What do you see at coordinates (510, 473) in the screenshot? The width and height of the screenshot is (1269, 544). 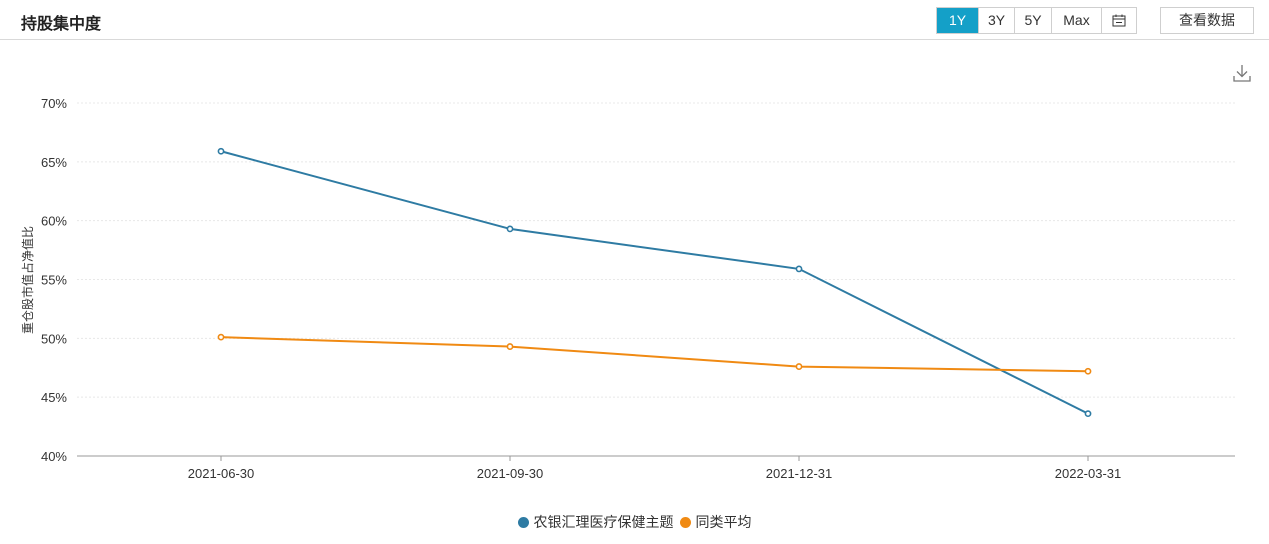 I see `x-tick-label: 2021-09-30` at bounding box center [510, 473].